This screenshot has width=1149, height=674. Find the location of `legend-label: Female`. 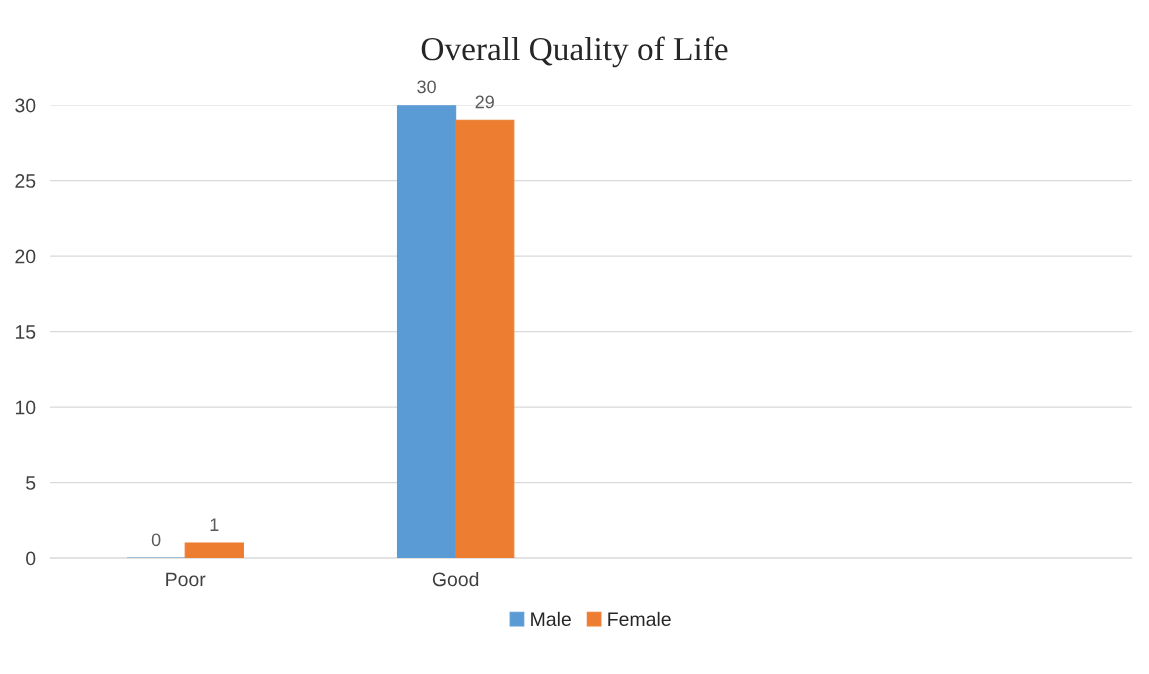

legend-label: Female is located at coordinates (639, 619).